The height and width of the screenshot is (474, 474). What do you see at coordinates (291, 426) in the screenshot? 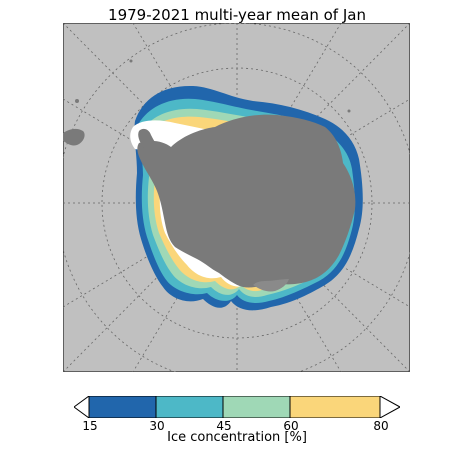
I see `colorbar-tick-label: 60` at bounding box center [291, 426].